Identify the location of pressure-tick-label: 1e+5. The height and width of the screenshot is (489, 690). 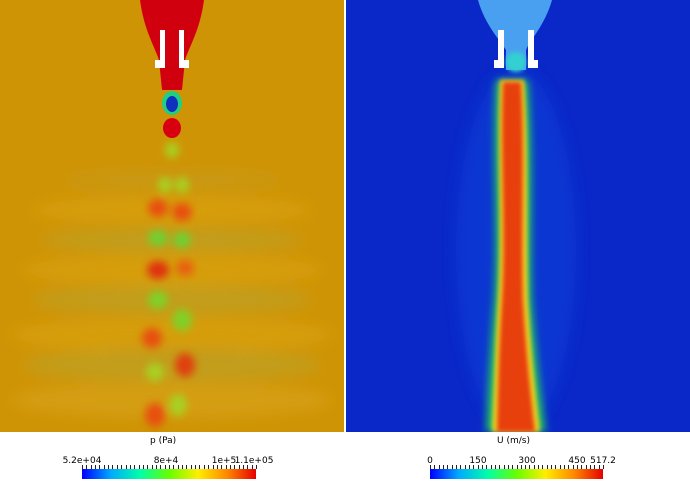
(224, 461).